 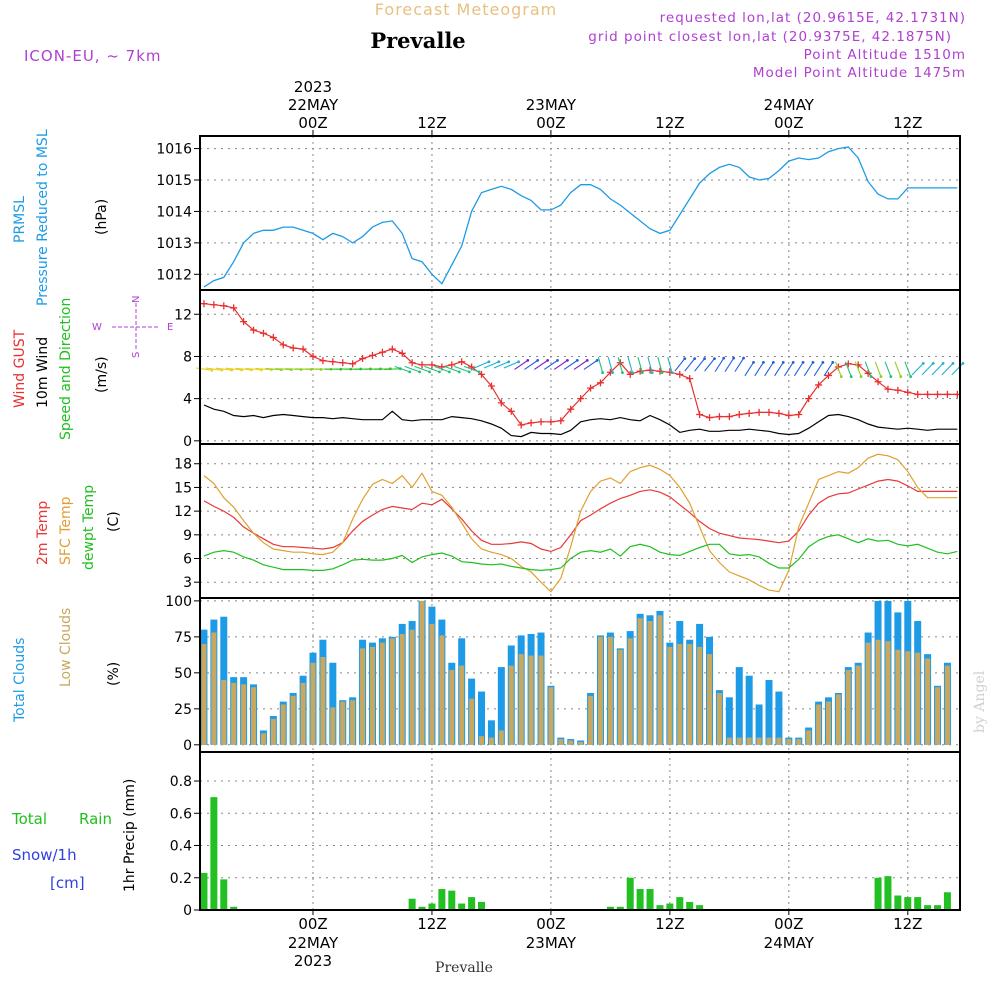 I want to click on legend-prmsl: PRMSL, so click(x=20, y=219).